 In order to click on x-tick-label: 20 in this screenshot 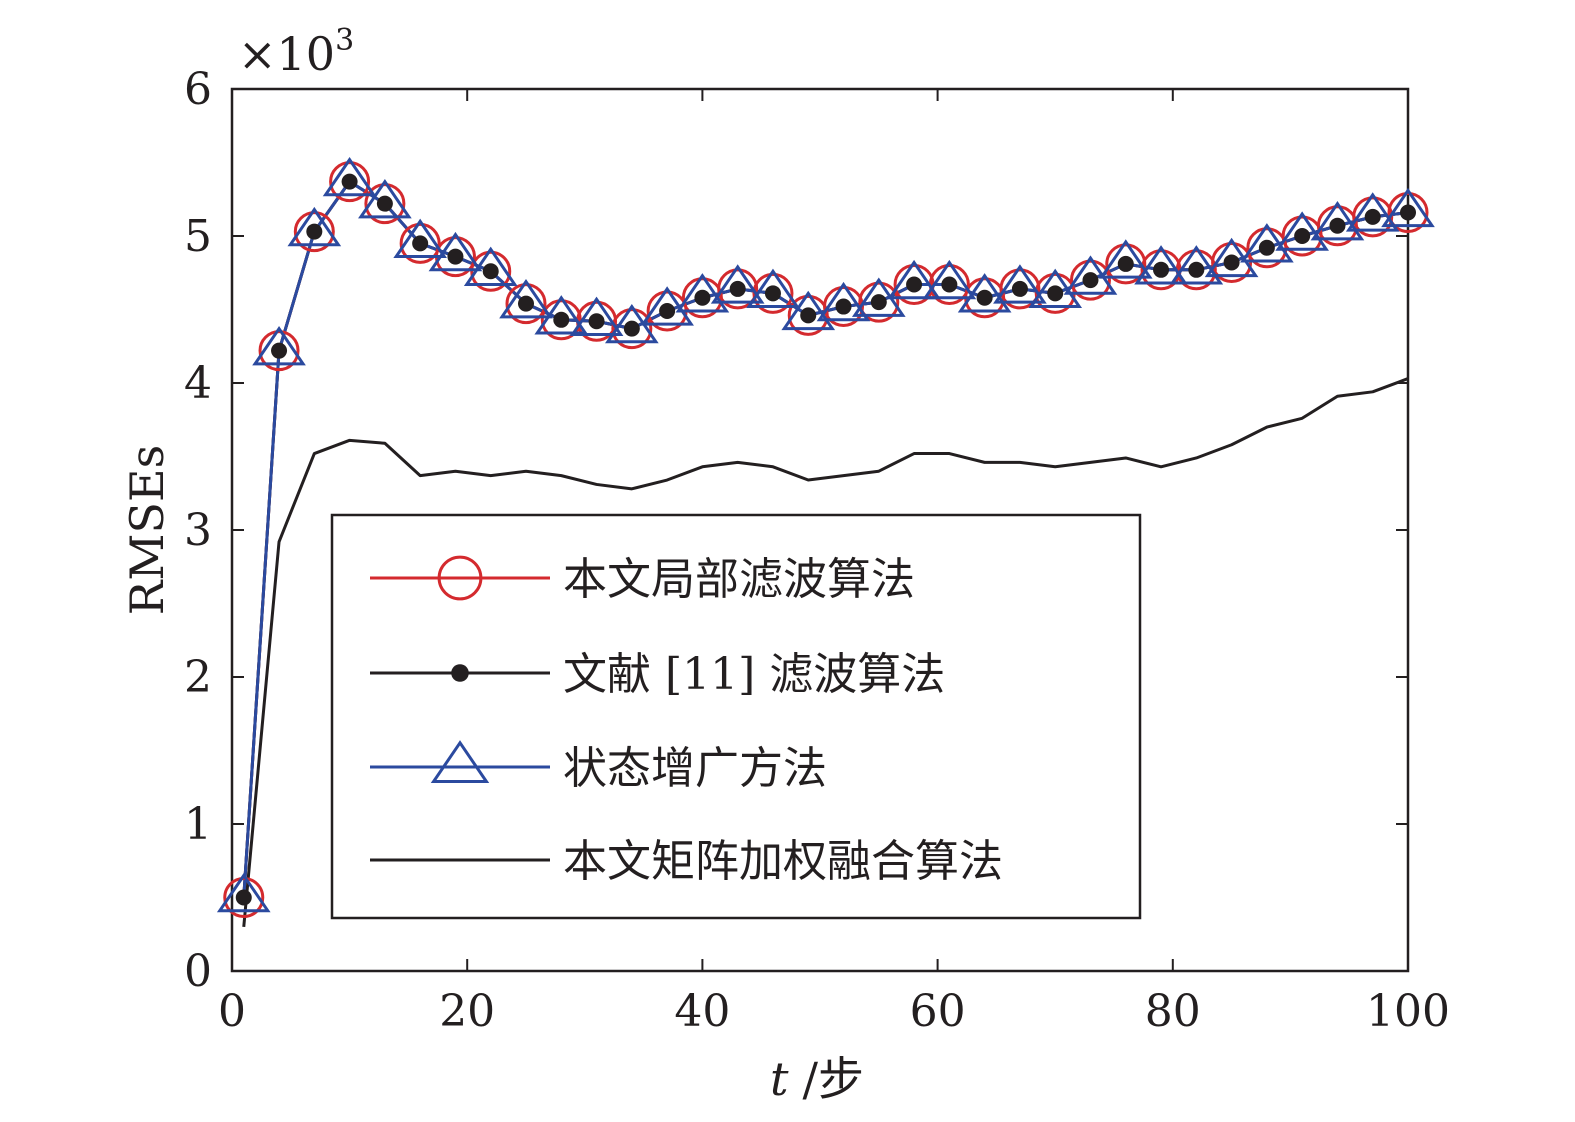, I will do `click(467, 1011)`.